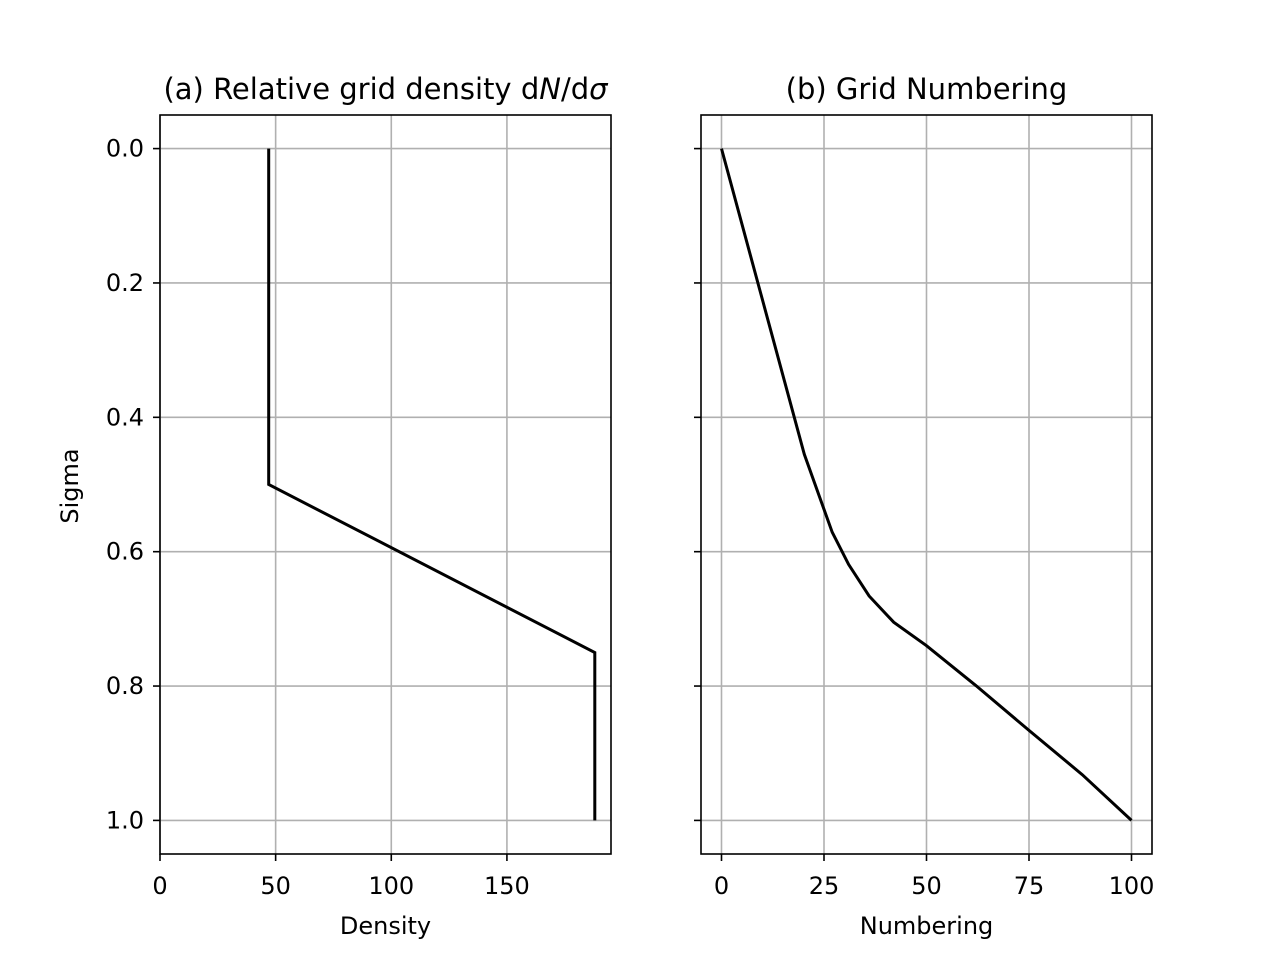 The image size is (1280, 960). I want to click on numbering-x-tick-label: 75, so click(1029, 886).